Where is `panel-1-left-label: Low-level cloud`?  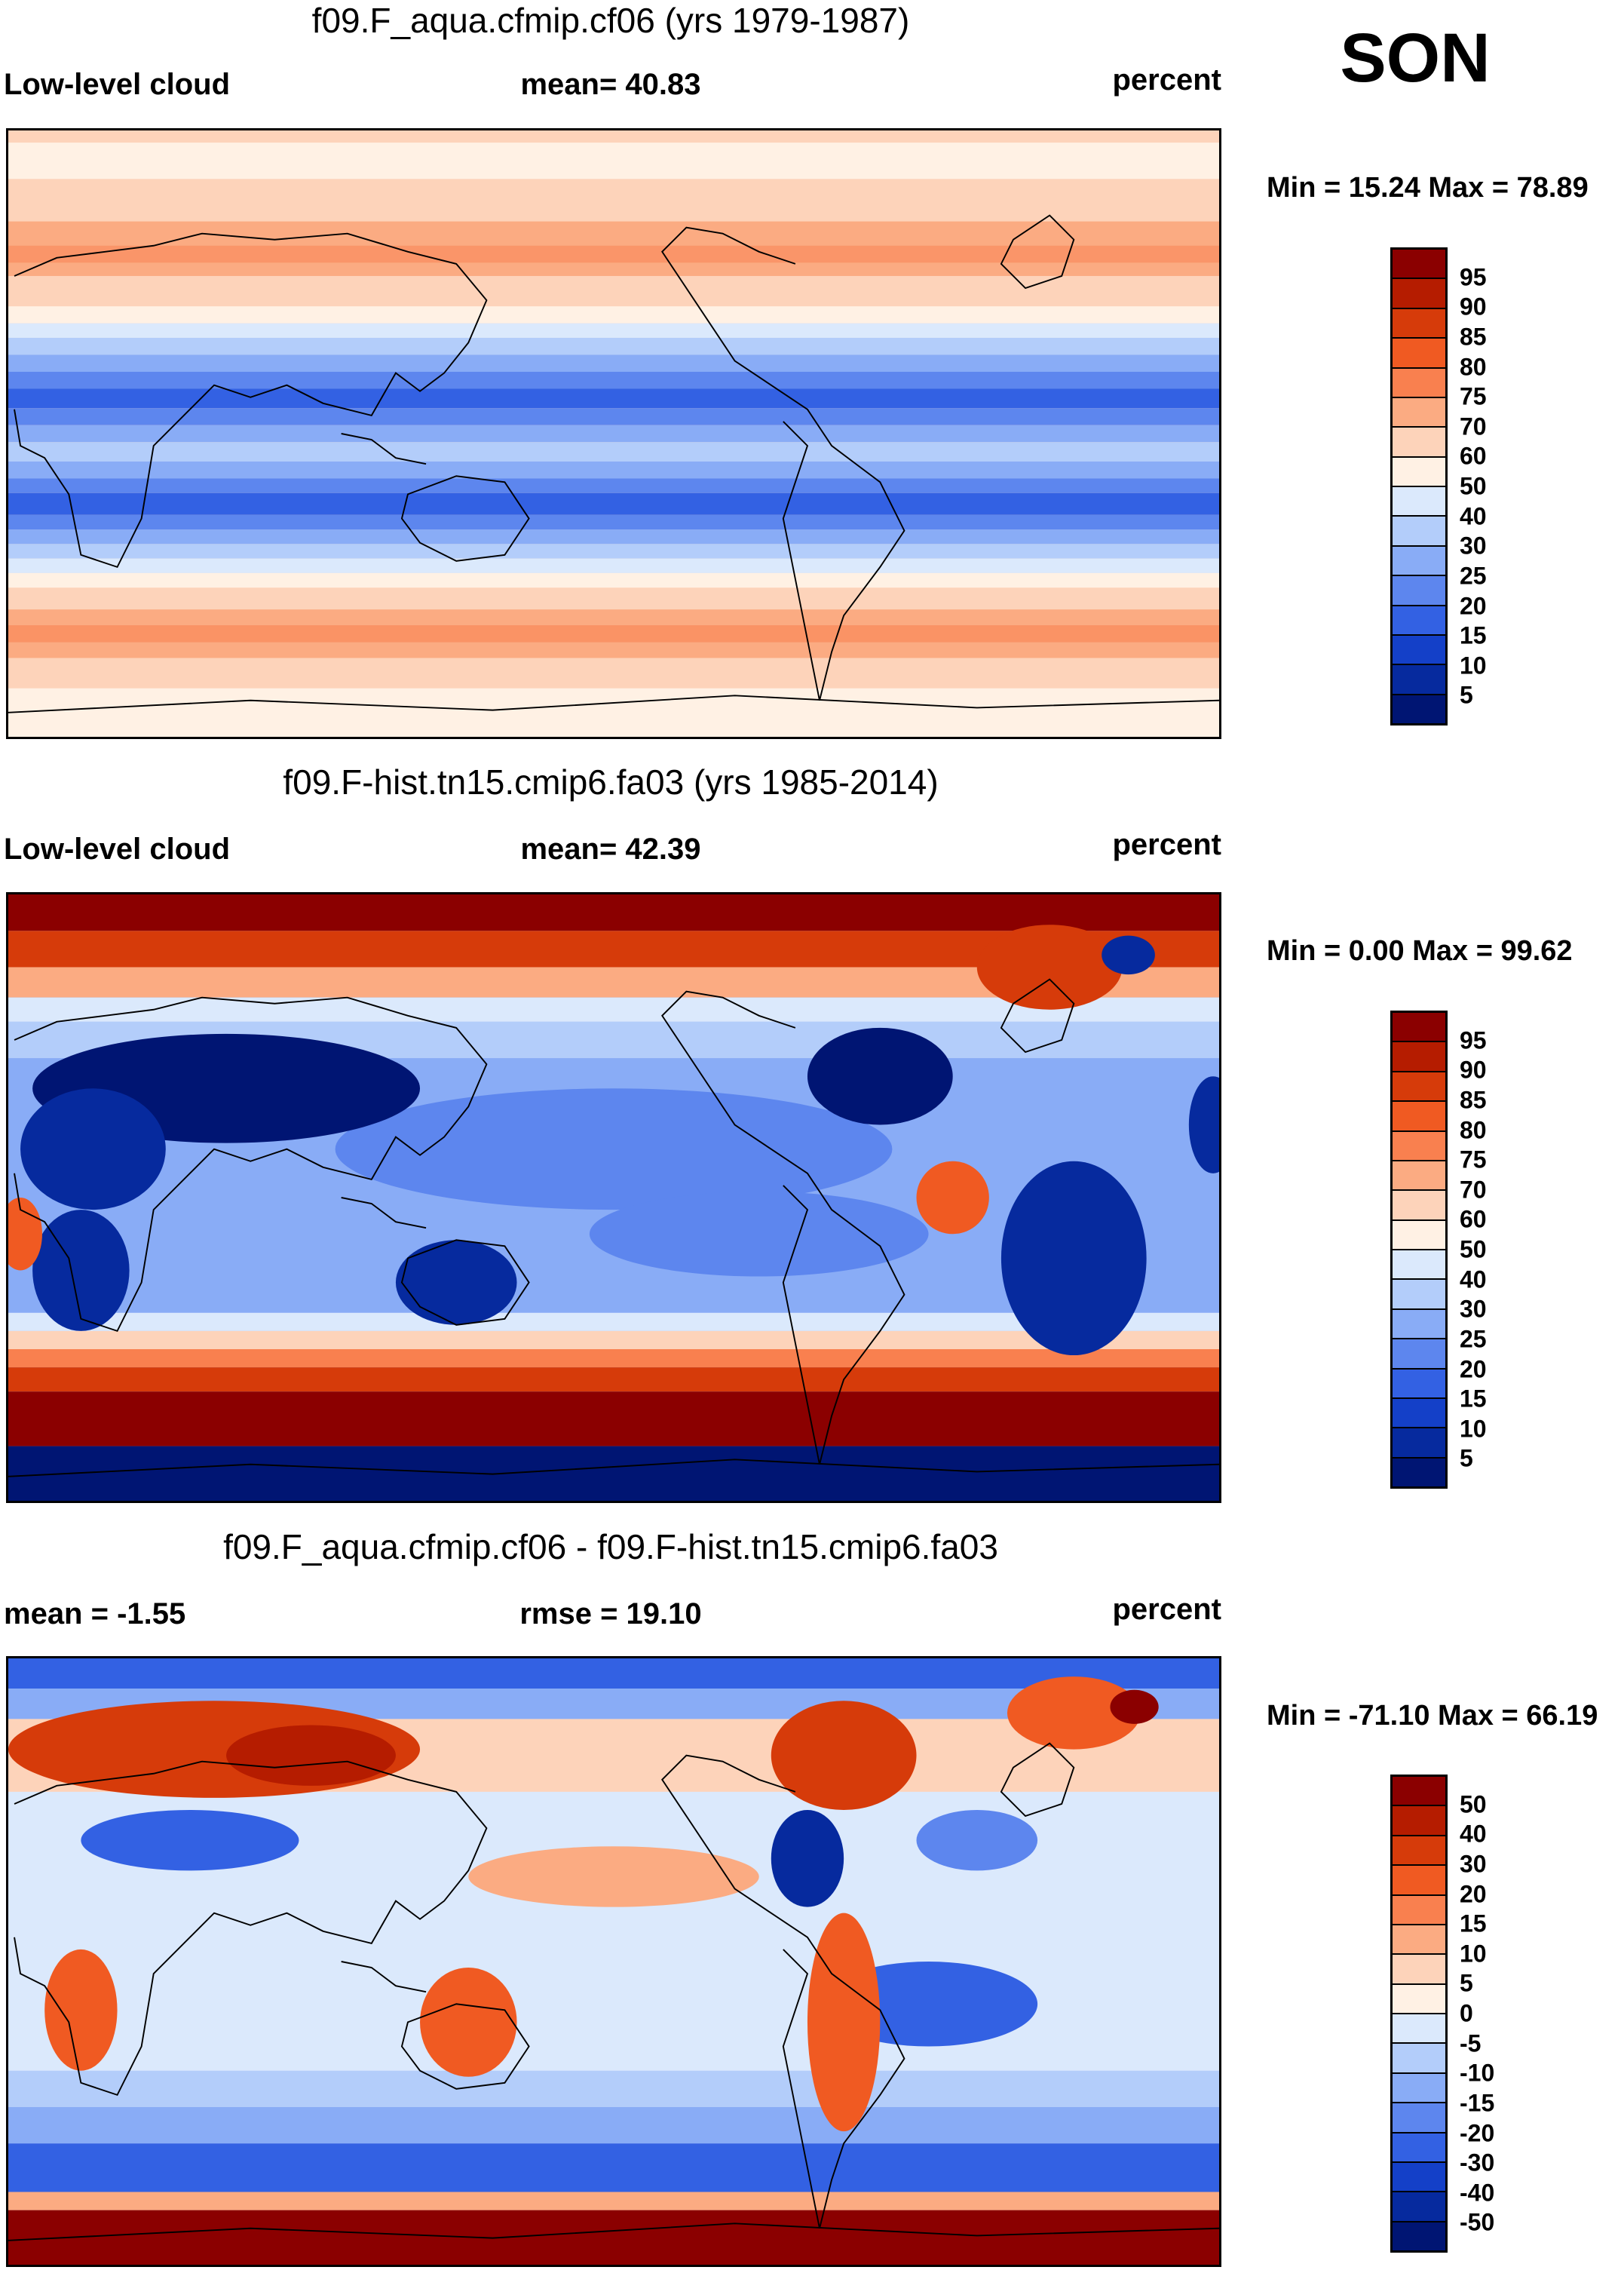
panel-1-left-label: Low-level cloud is located at coordinates (117, 85).